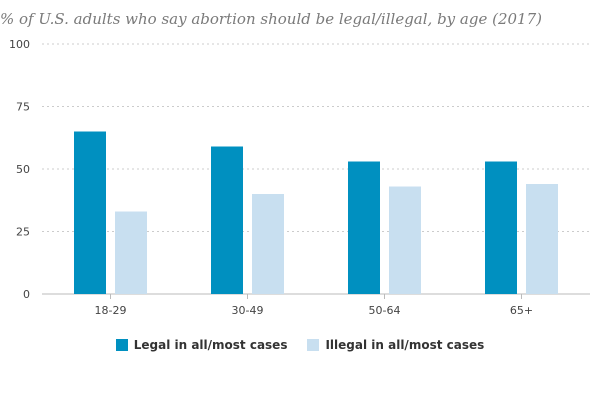  I want to click on bar-legal-65+, so click(501, 228).